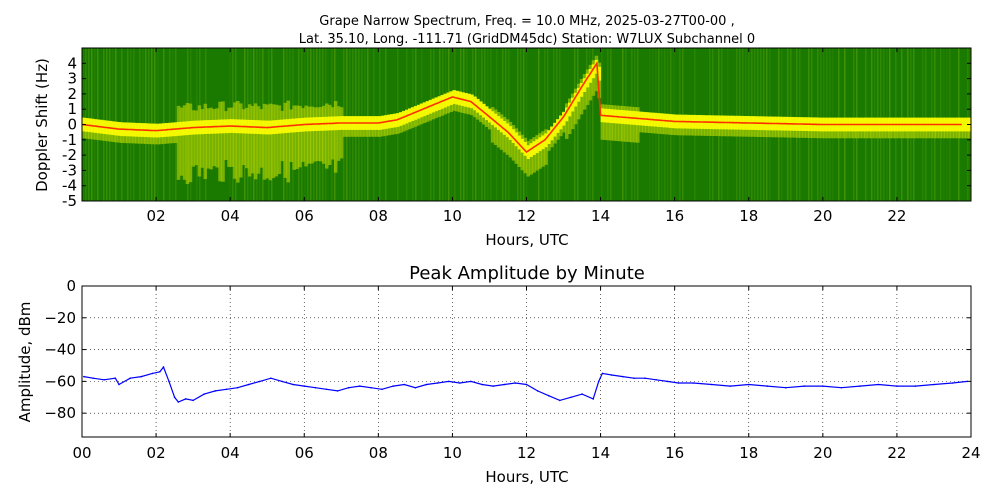  What do you see at coordinates (42, 125) in the screenshot?
I see `spectrogram-ylabel: Doppler Shift (Hz)` at bounding box center [42, 125].